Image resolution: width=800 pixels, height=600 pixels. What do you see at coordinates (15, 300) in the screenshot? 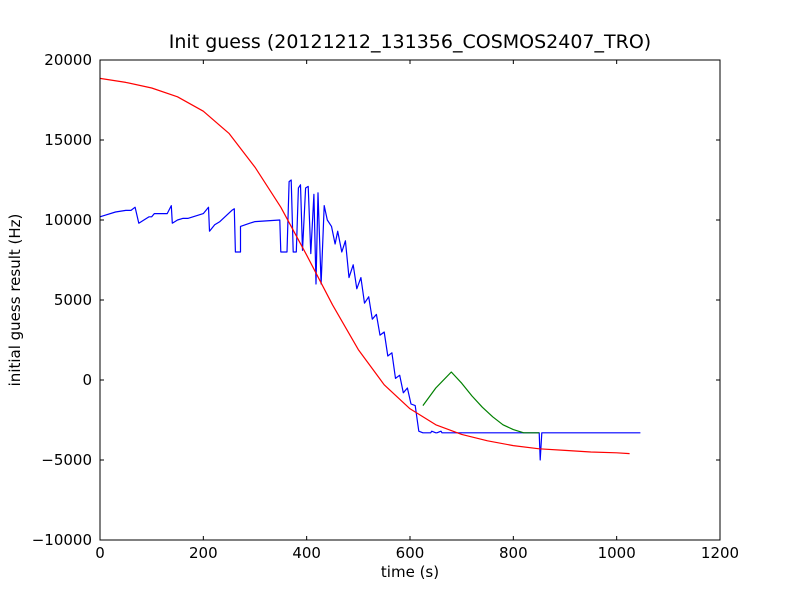
I see `y-axis-label: initial guess result (Hz)` at bounding box center [15, 300].